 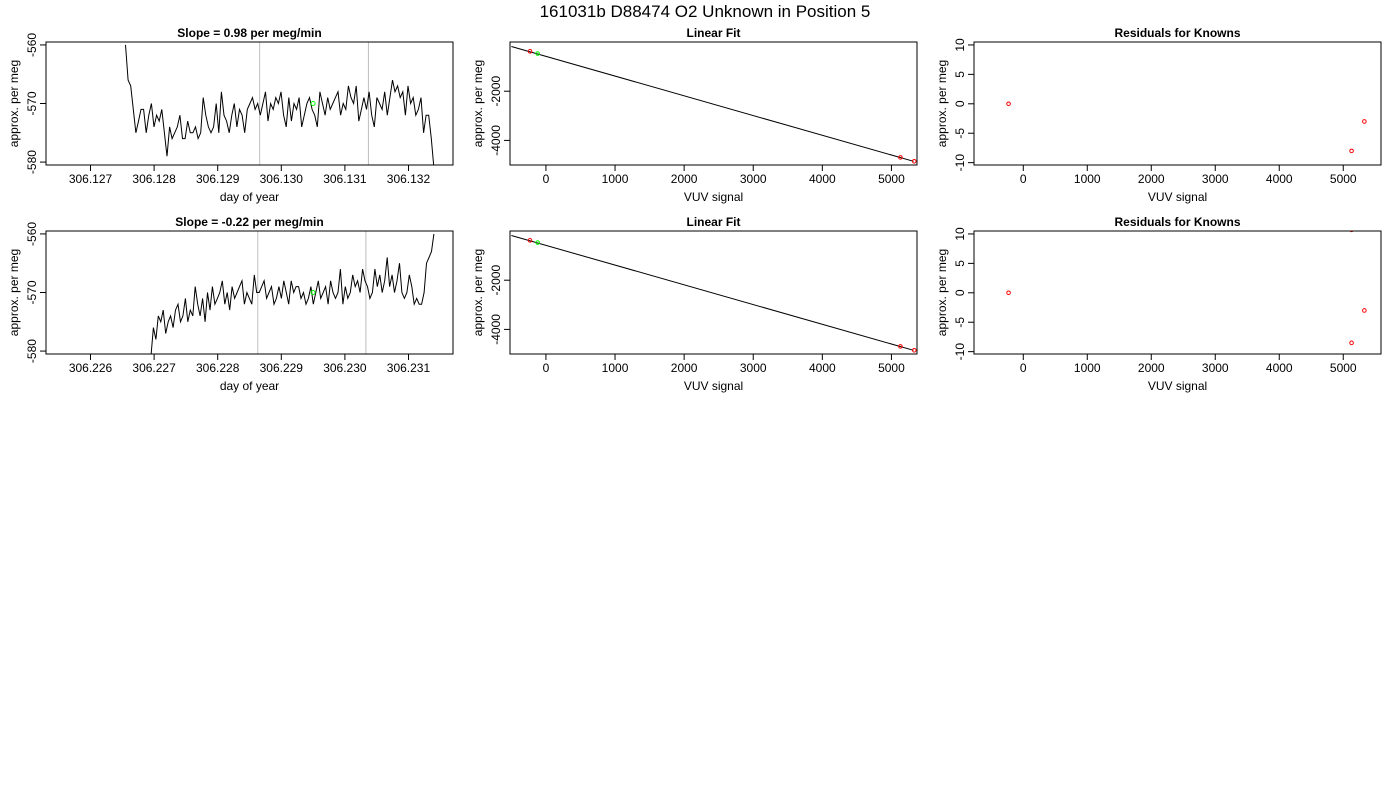 What do you see at coordinates (218, 368) in the screenshot?
I see `x-tick-label: 306.228` at bounding box center [218, 368].